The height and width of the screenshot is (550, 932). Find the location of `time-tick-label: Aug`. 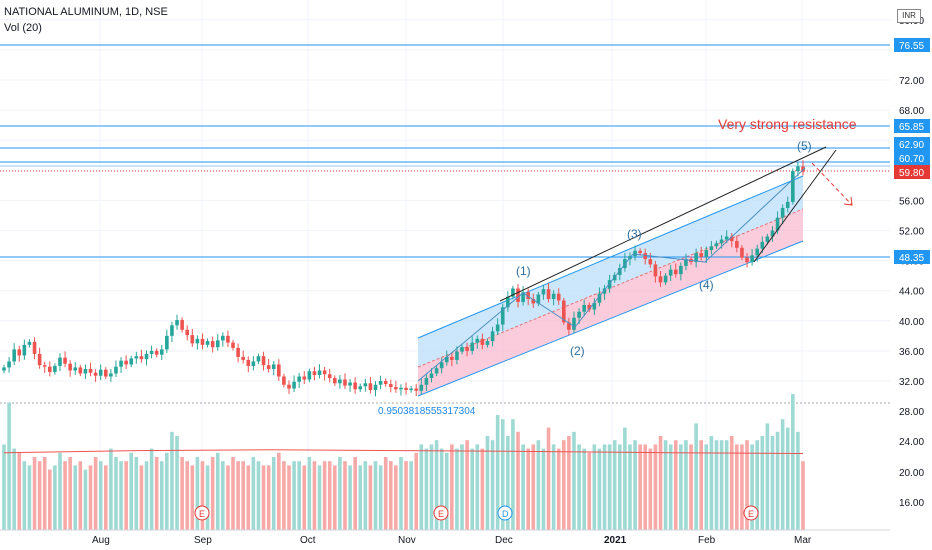

time-tick-label: Aug is located at coordinates (101, 540).